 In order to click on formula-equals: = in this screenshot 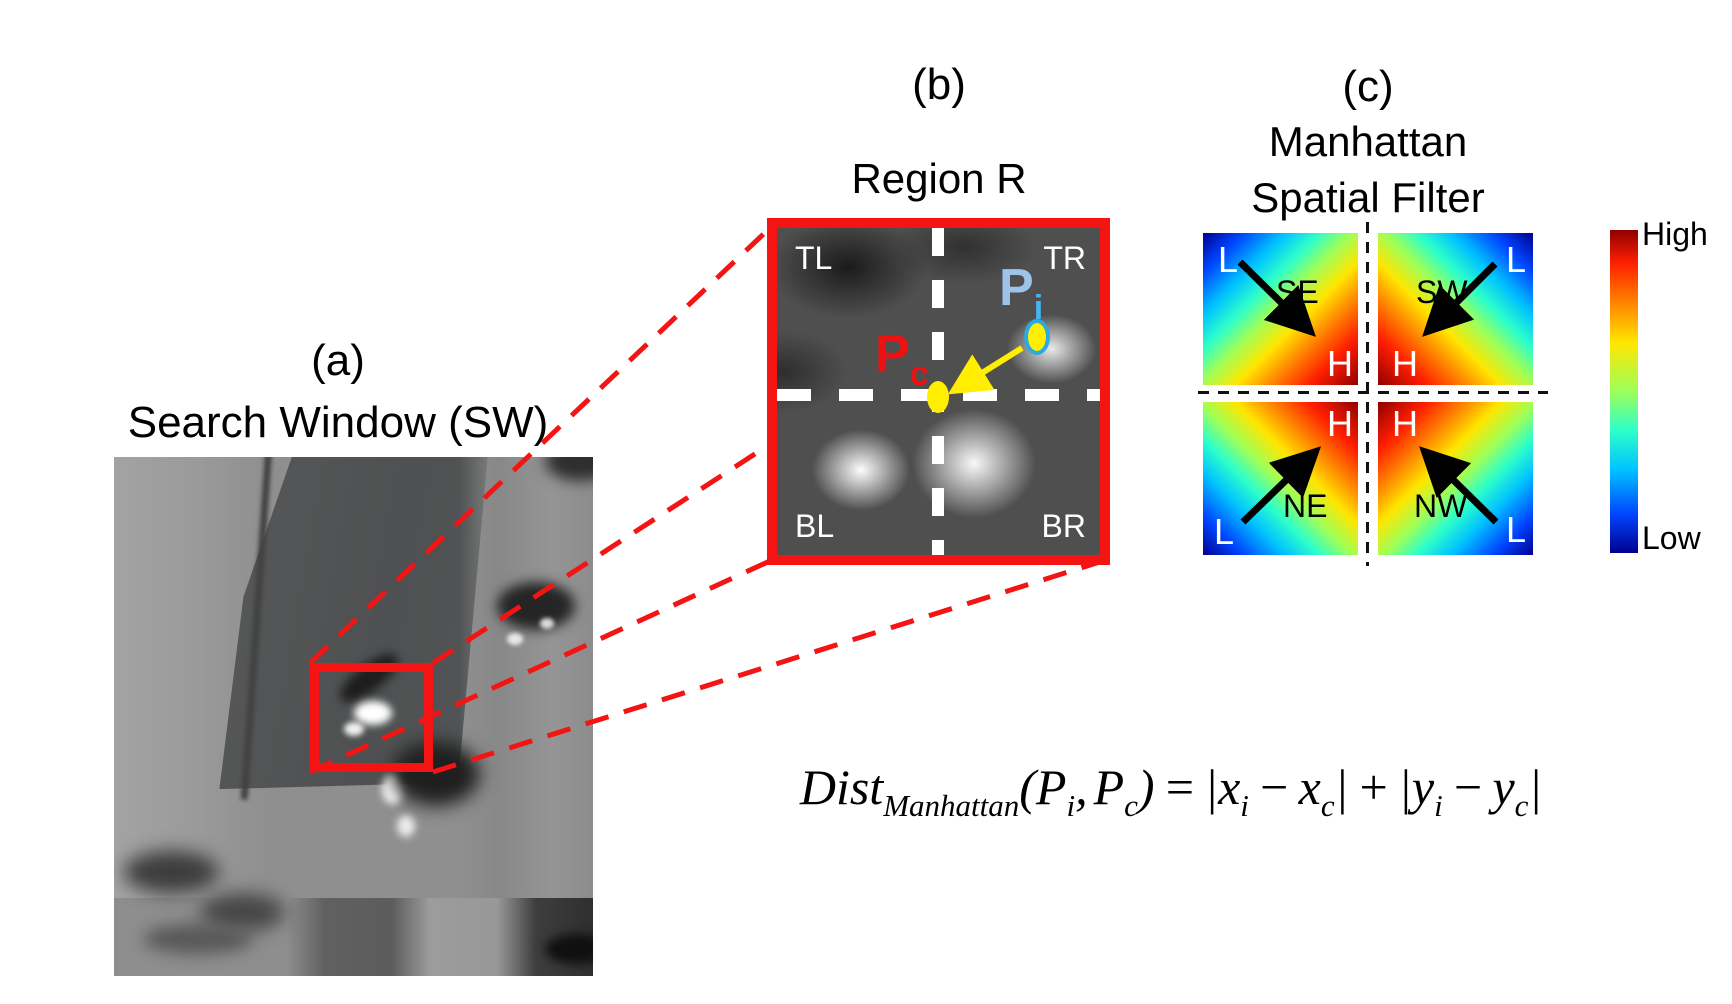, I will do `click(1179, 787)`.